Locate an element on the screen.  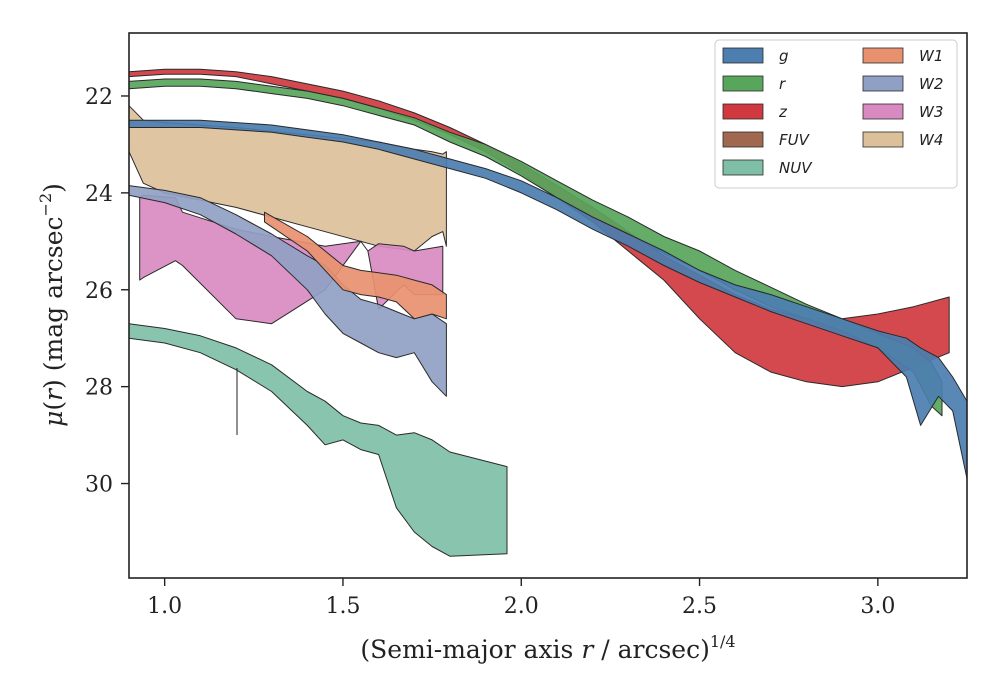
legend-items: grz FUV NUV W1 W2 W3 W4 is located at coordinates (832, 112).